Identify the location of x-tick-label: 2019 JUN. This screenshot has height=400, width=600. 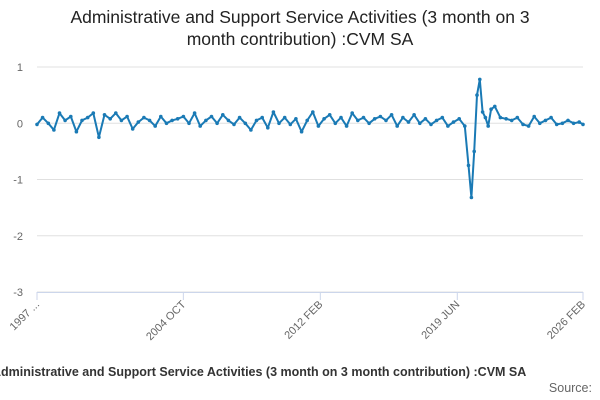
(440, 320).